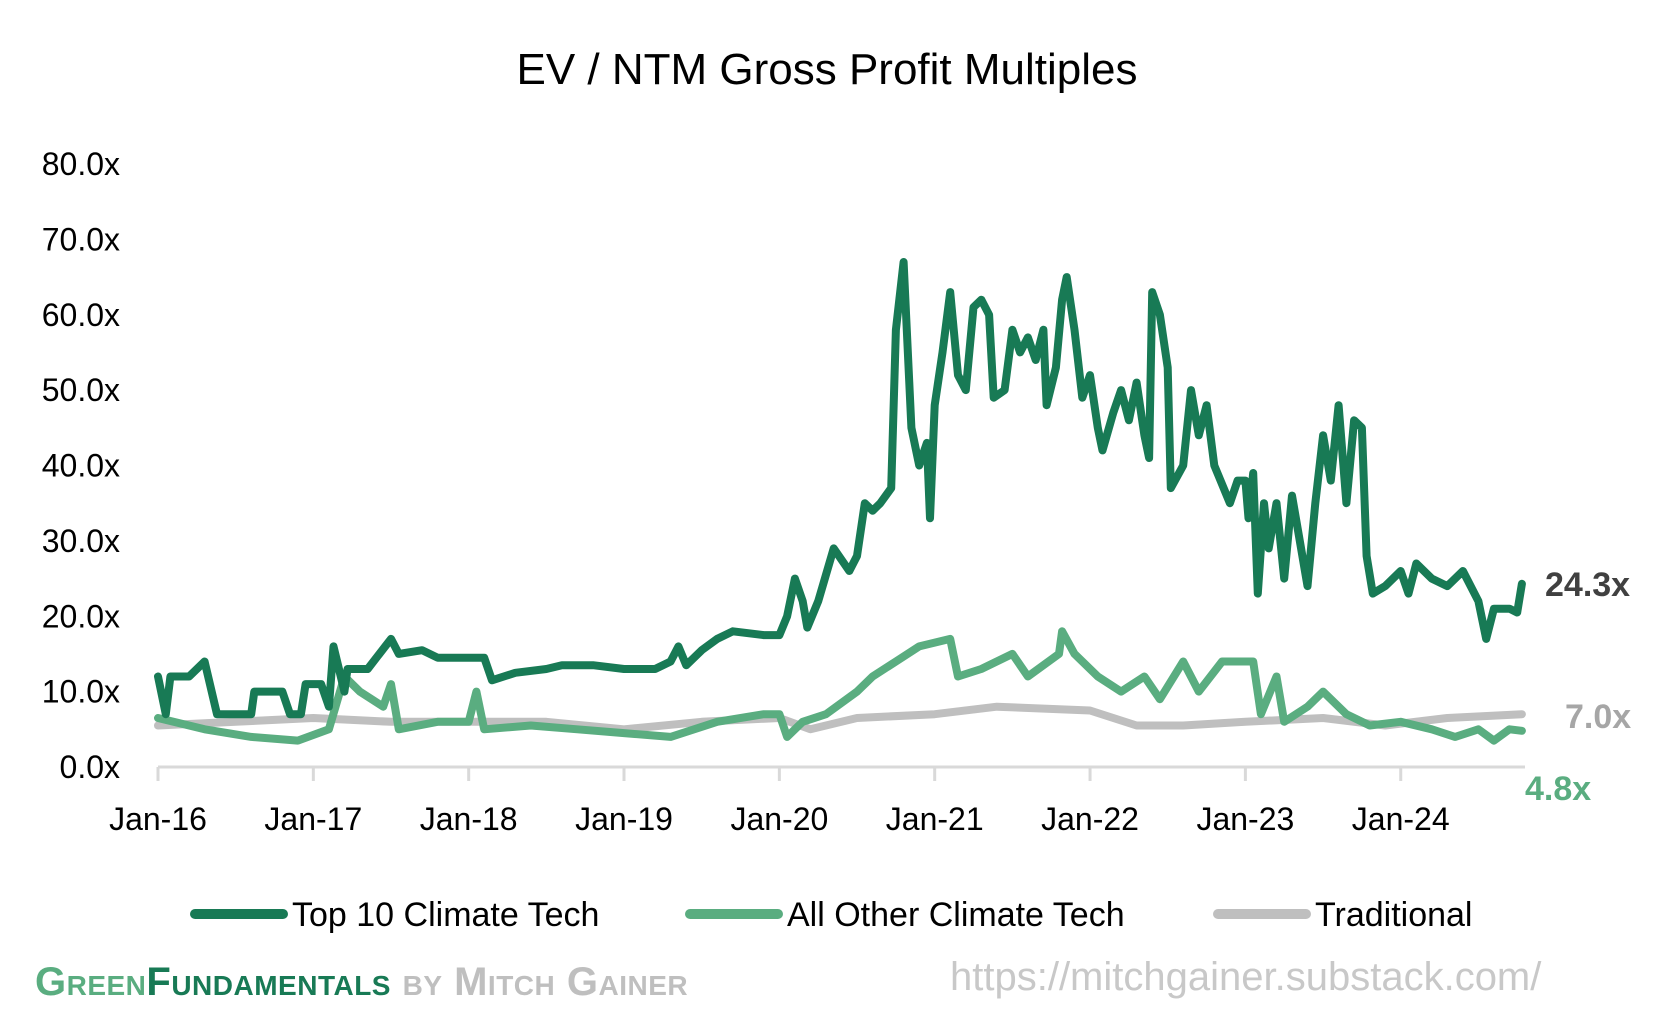 The width and height of the screenshot is (1655, 1018). Describe the element at coordinates (1245, 819) in the screenshot. I see `x-tick-label: Jan-23` at that location.